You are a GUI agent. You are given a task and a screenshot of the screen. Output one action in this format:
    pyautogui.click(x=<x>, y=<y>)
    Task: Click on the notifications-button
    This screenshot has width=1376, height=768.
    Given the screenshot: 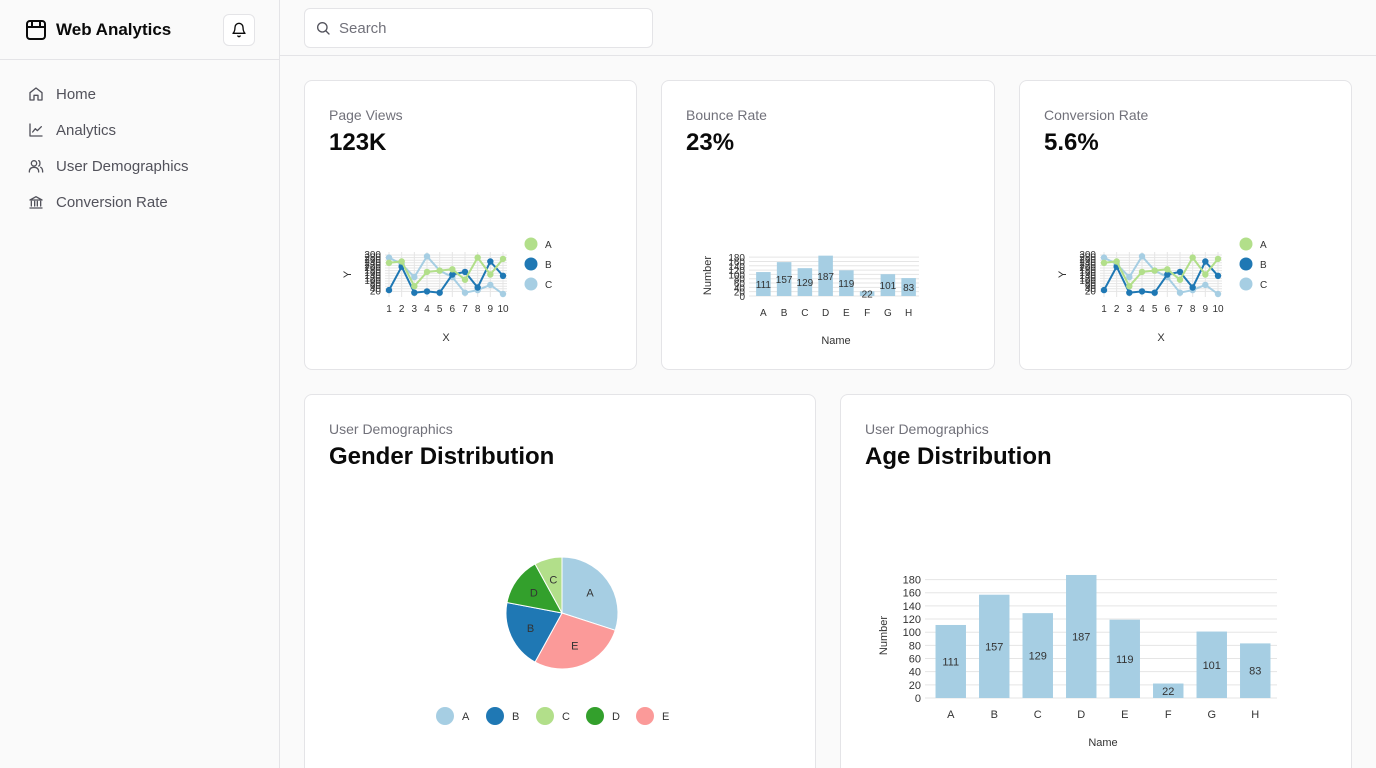 What is the action you would take?
    pyautogui.click(x=239, y=30)
    